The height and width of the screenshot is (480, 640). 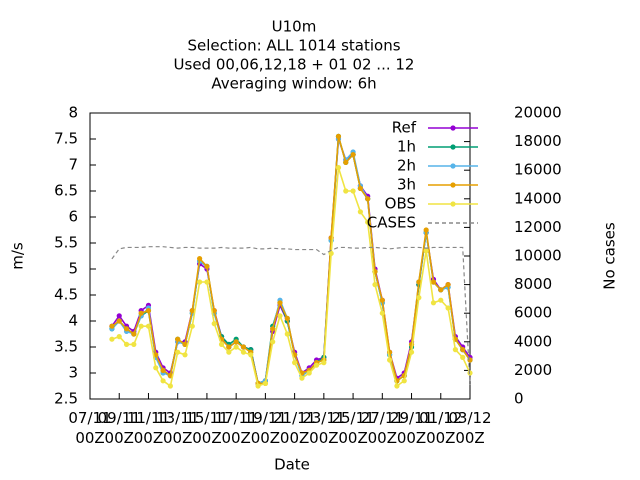 What do you see at coordinates (177, 428) in the screenshot?
I see `x-tick-label: 13/11 00Z` at bounding box center [177, 428].